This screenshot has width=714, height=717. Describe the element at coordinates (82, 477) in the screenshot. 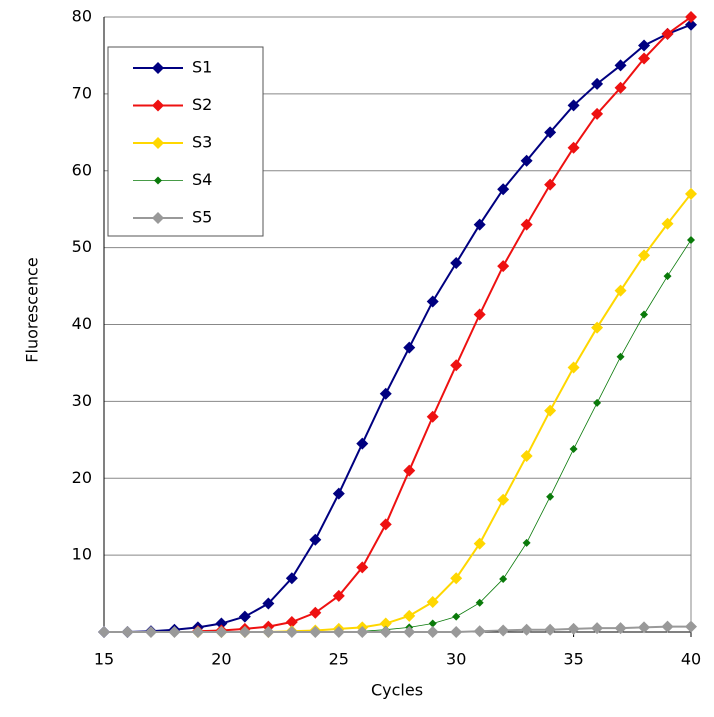

I see `y-tick-label: 20` at that location.